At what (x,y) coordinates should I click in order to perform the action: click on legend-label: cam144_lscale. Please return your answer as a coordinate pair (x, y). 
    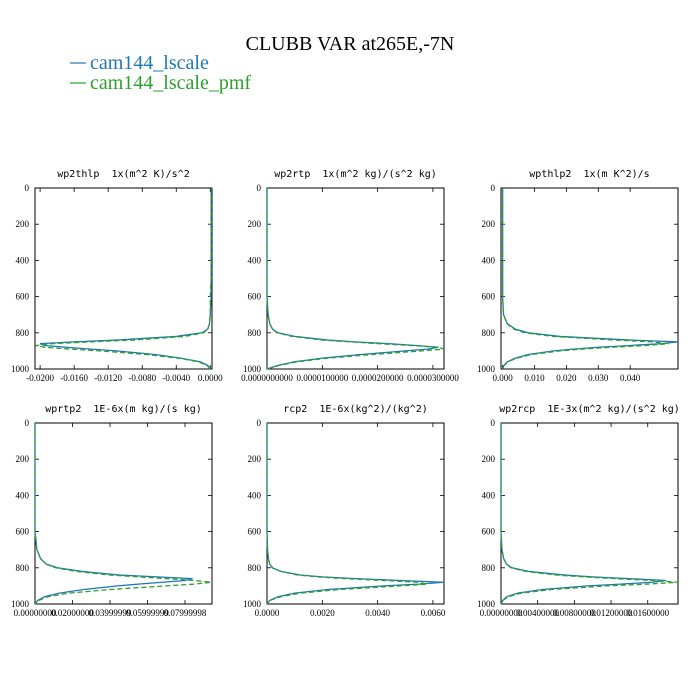
    Looking at the image, I should click on (149, 63).